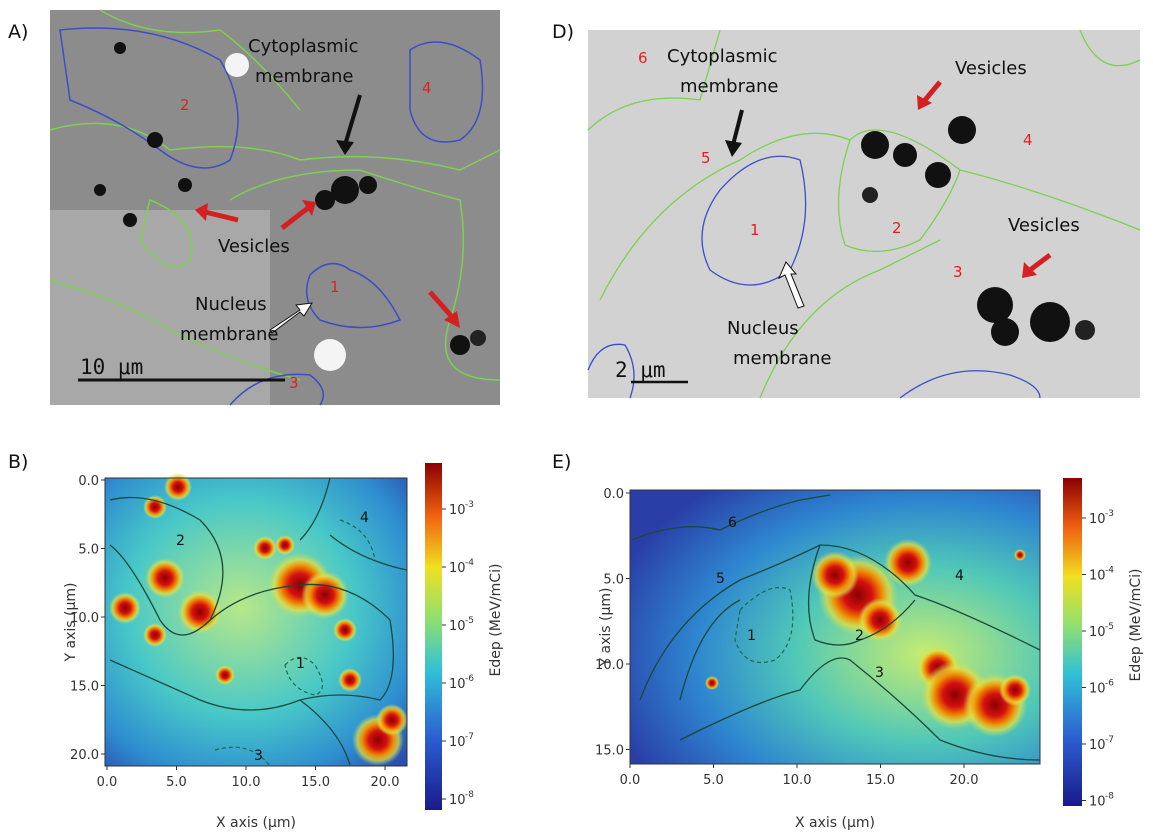  I want to click on y-tick-label: 20.0, so click(84, 755).